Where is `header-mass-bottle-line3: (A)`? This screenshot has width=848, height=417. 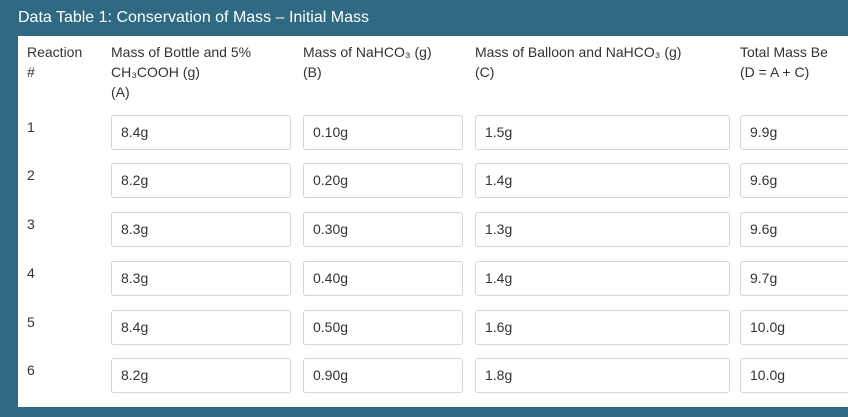
header-mass-bottle-line3: (A) is located at coordinates (120, 92).